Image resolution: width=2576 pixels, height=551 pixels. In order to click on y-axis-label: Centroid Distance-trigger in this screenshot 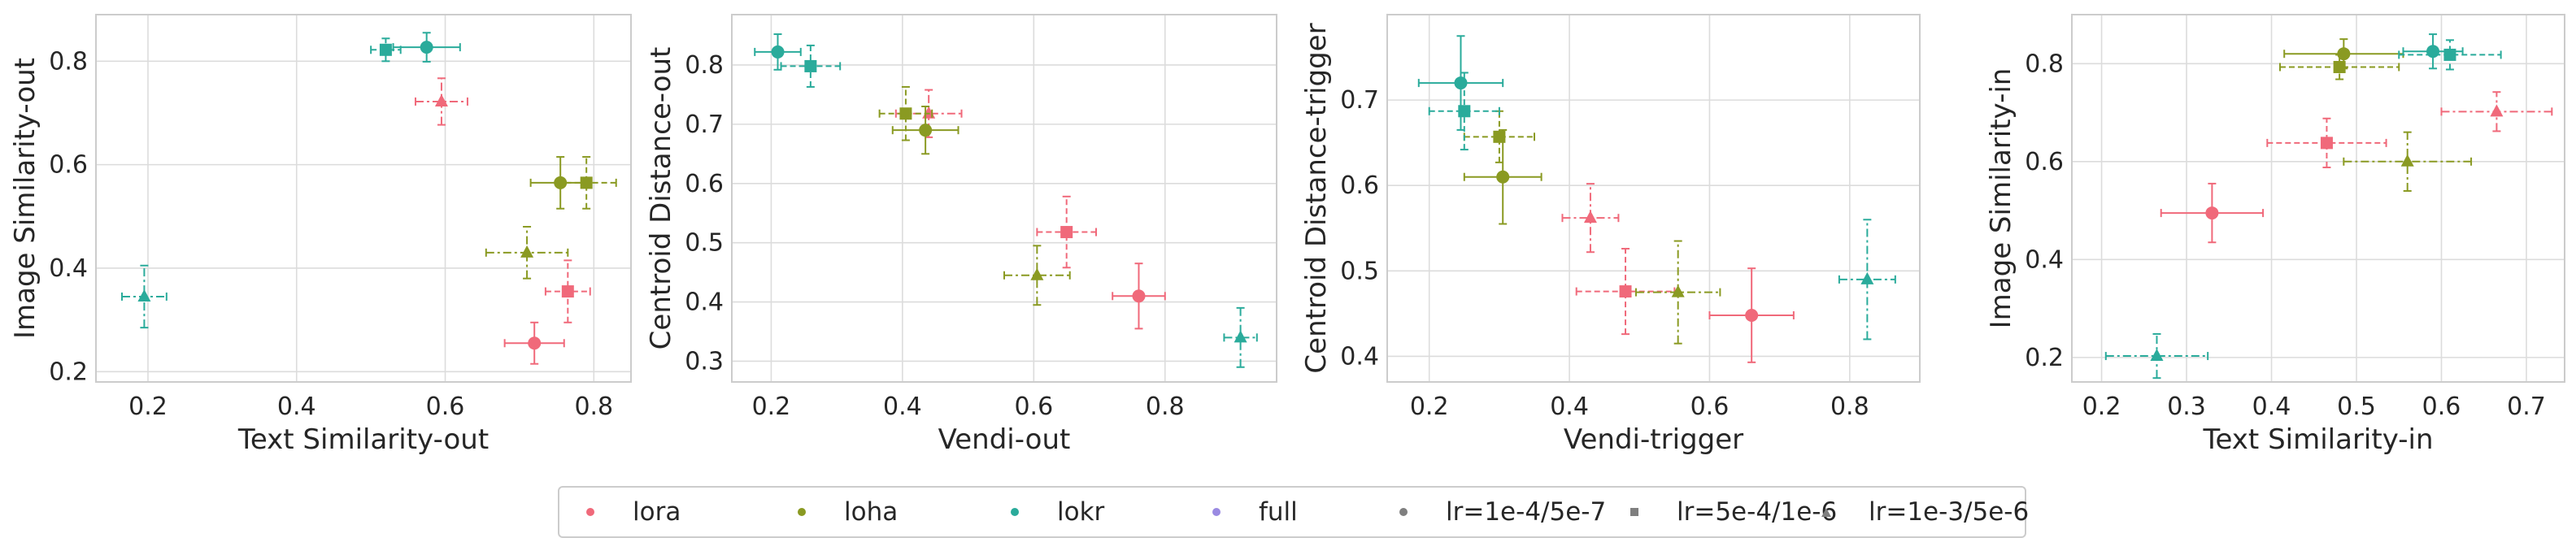, I will do `click(1317, 198)`.